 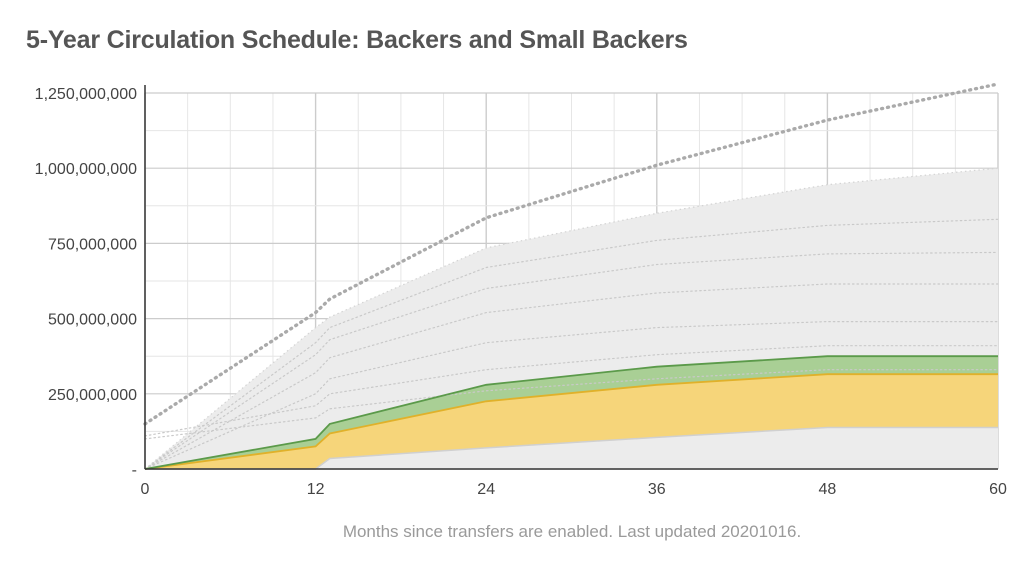 What do you see at coordinates (998, 489) in the screenshot?
I see `x-tick-label: 60` at bounding box center [998, 489].